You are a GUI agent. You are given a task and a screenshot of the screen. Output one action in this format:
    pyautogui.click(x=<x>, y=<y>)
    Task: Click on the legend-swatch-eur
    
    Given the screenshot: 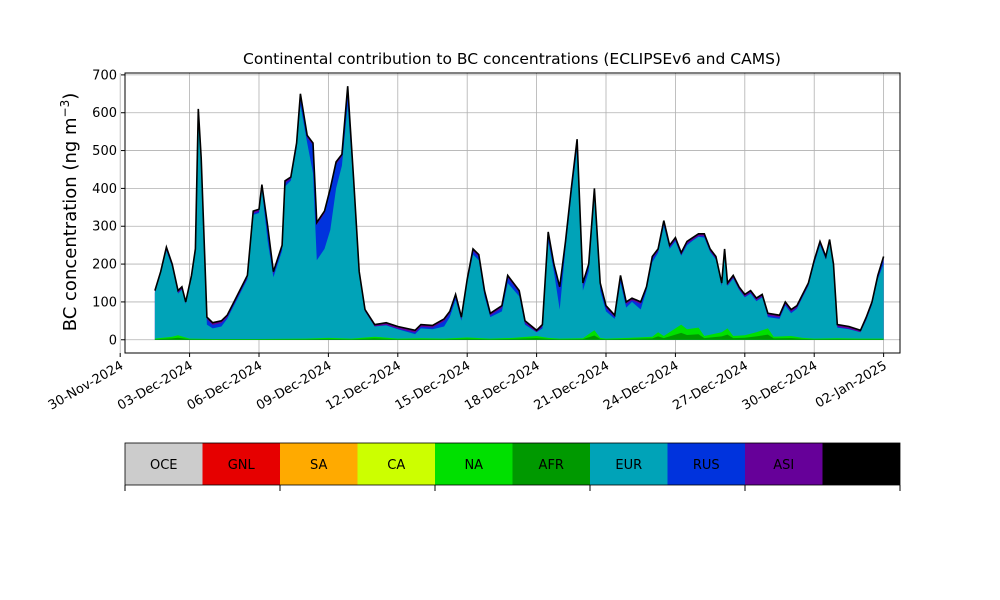 What is the action you would take?
    pyautogui.click(x=629, y=464)
    